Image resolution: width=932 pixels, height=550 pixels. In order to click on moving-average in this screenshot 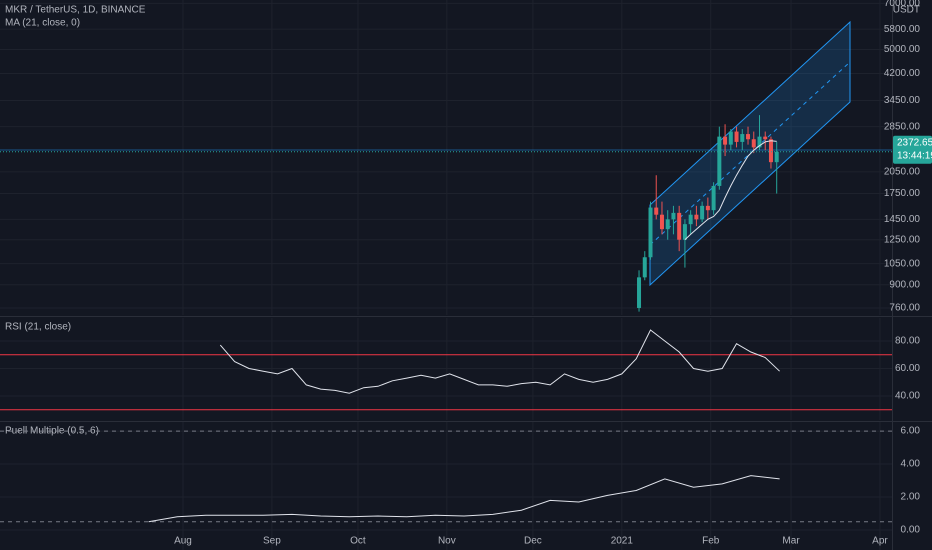, I will do `click(730, 190)`.